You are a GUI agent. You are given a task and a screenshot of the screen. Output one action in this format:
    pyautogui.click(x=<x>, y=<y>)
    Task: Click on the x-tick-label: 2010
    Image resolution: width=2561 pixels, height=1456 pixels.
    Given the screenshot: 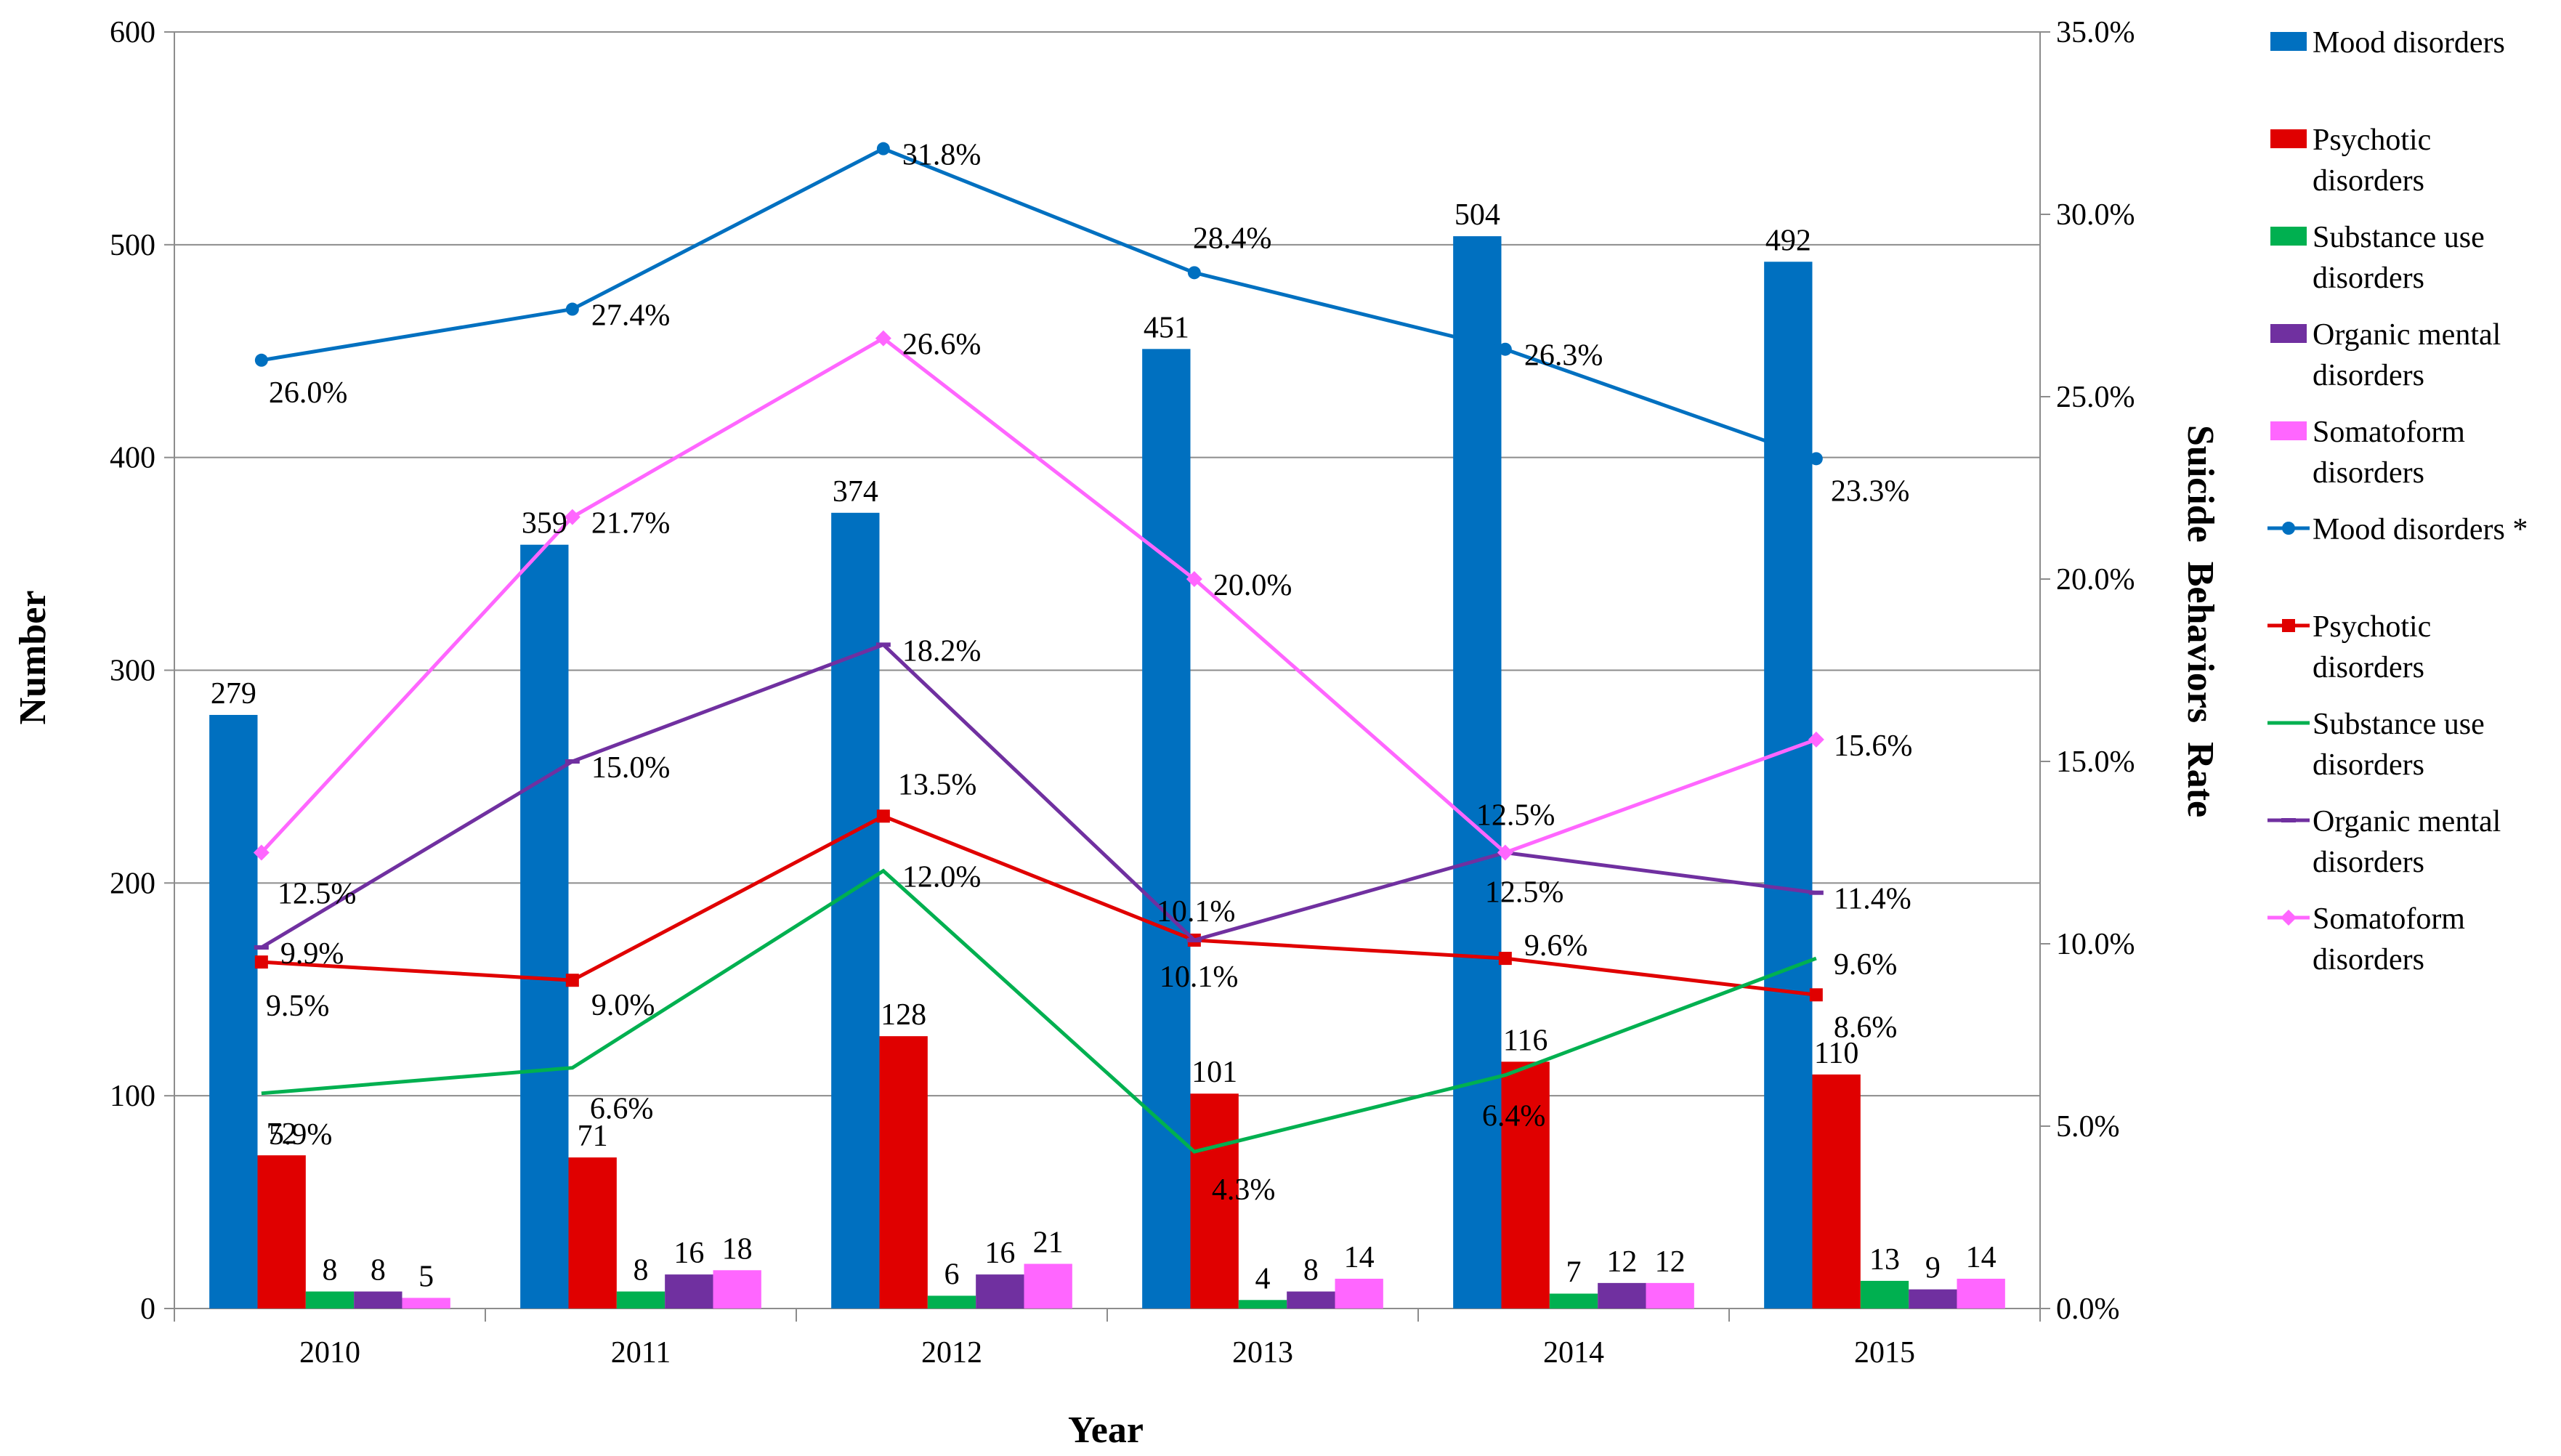 What is the action you would take?
    pyautogui.click(x=330, y=1353)
    